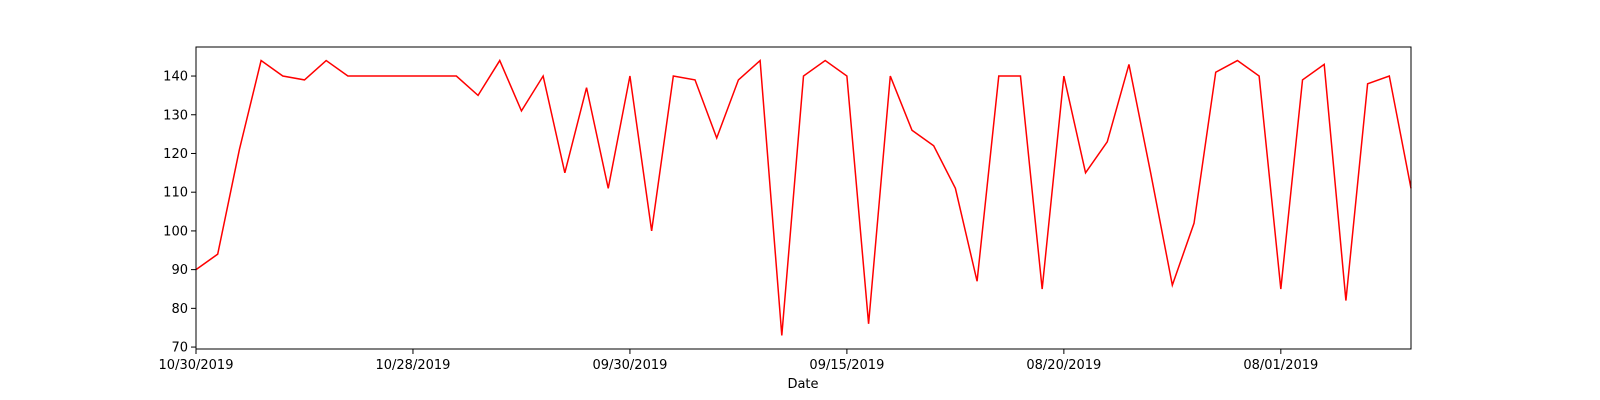  What do you see at coordinates (175, 77) in the screenshot?
I see `y-tick-label: 140` at bounding box center [175, 77].